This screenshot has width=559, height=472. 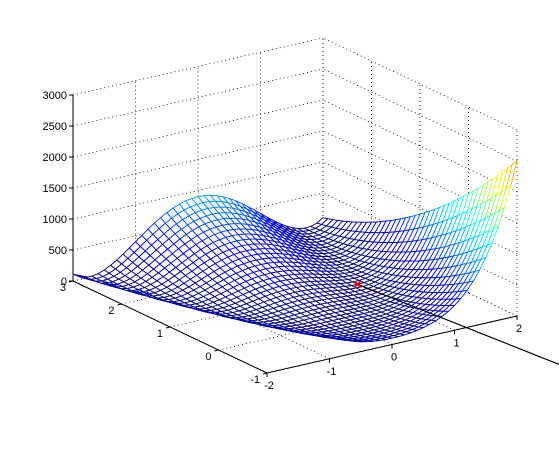 What do you see at coordinates (55, 189) in the screenshot?
I see `z-tick-label-3: 1500` at bounding box center [55, 189].